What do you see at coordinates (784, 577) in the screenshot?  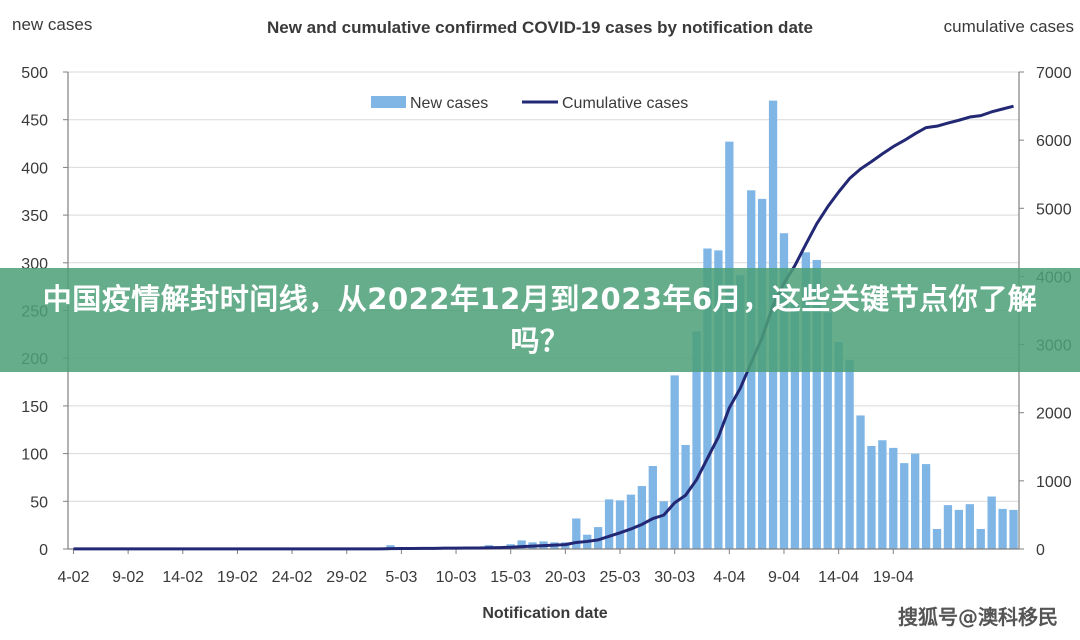 I see `x-tick-label: 9-04` at bounding box center [784, 577].